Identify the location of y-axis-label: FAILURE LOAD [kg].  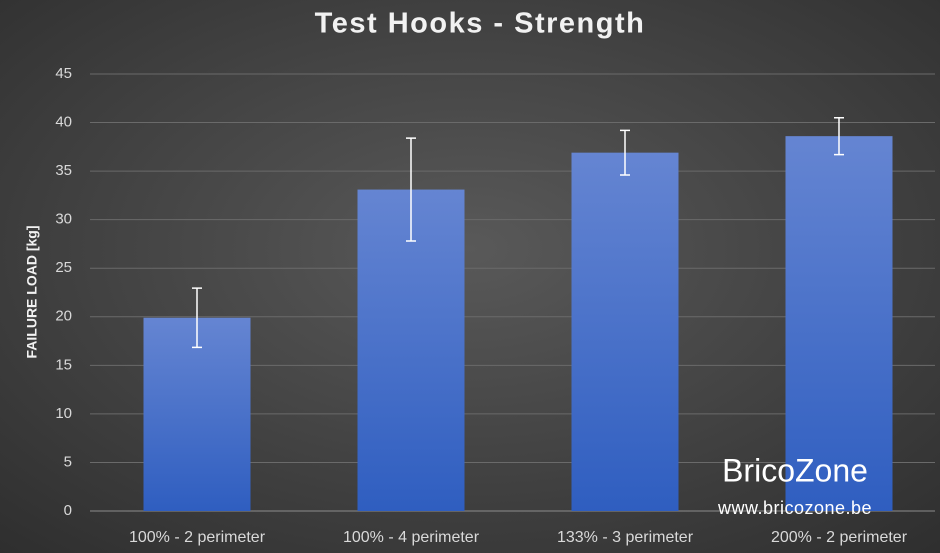
(32, 292).